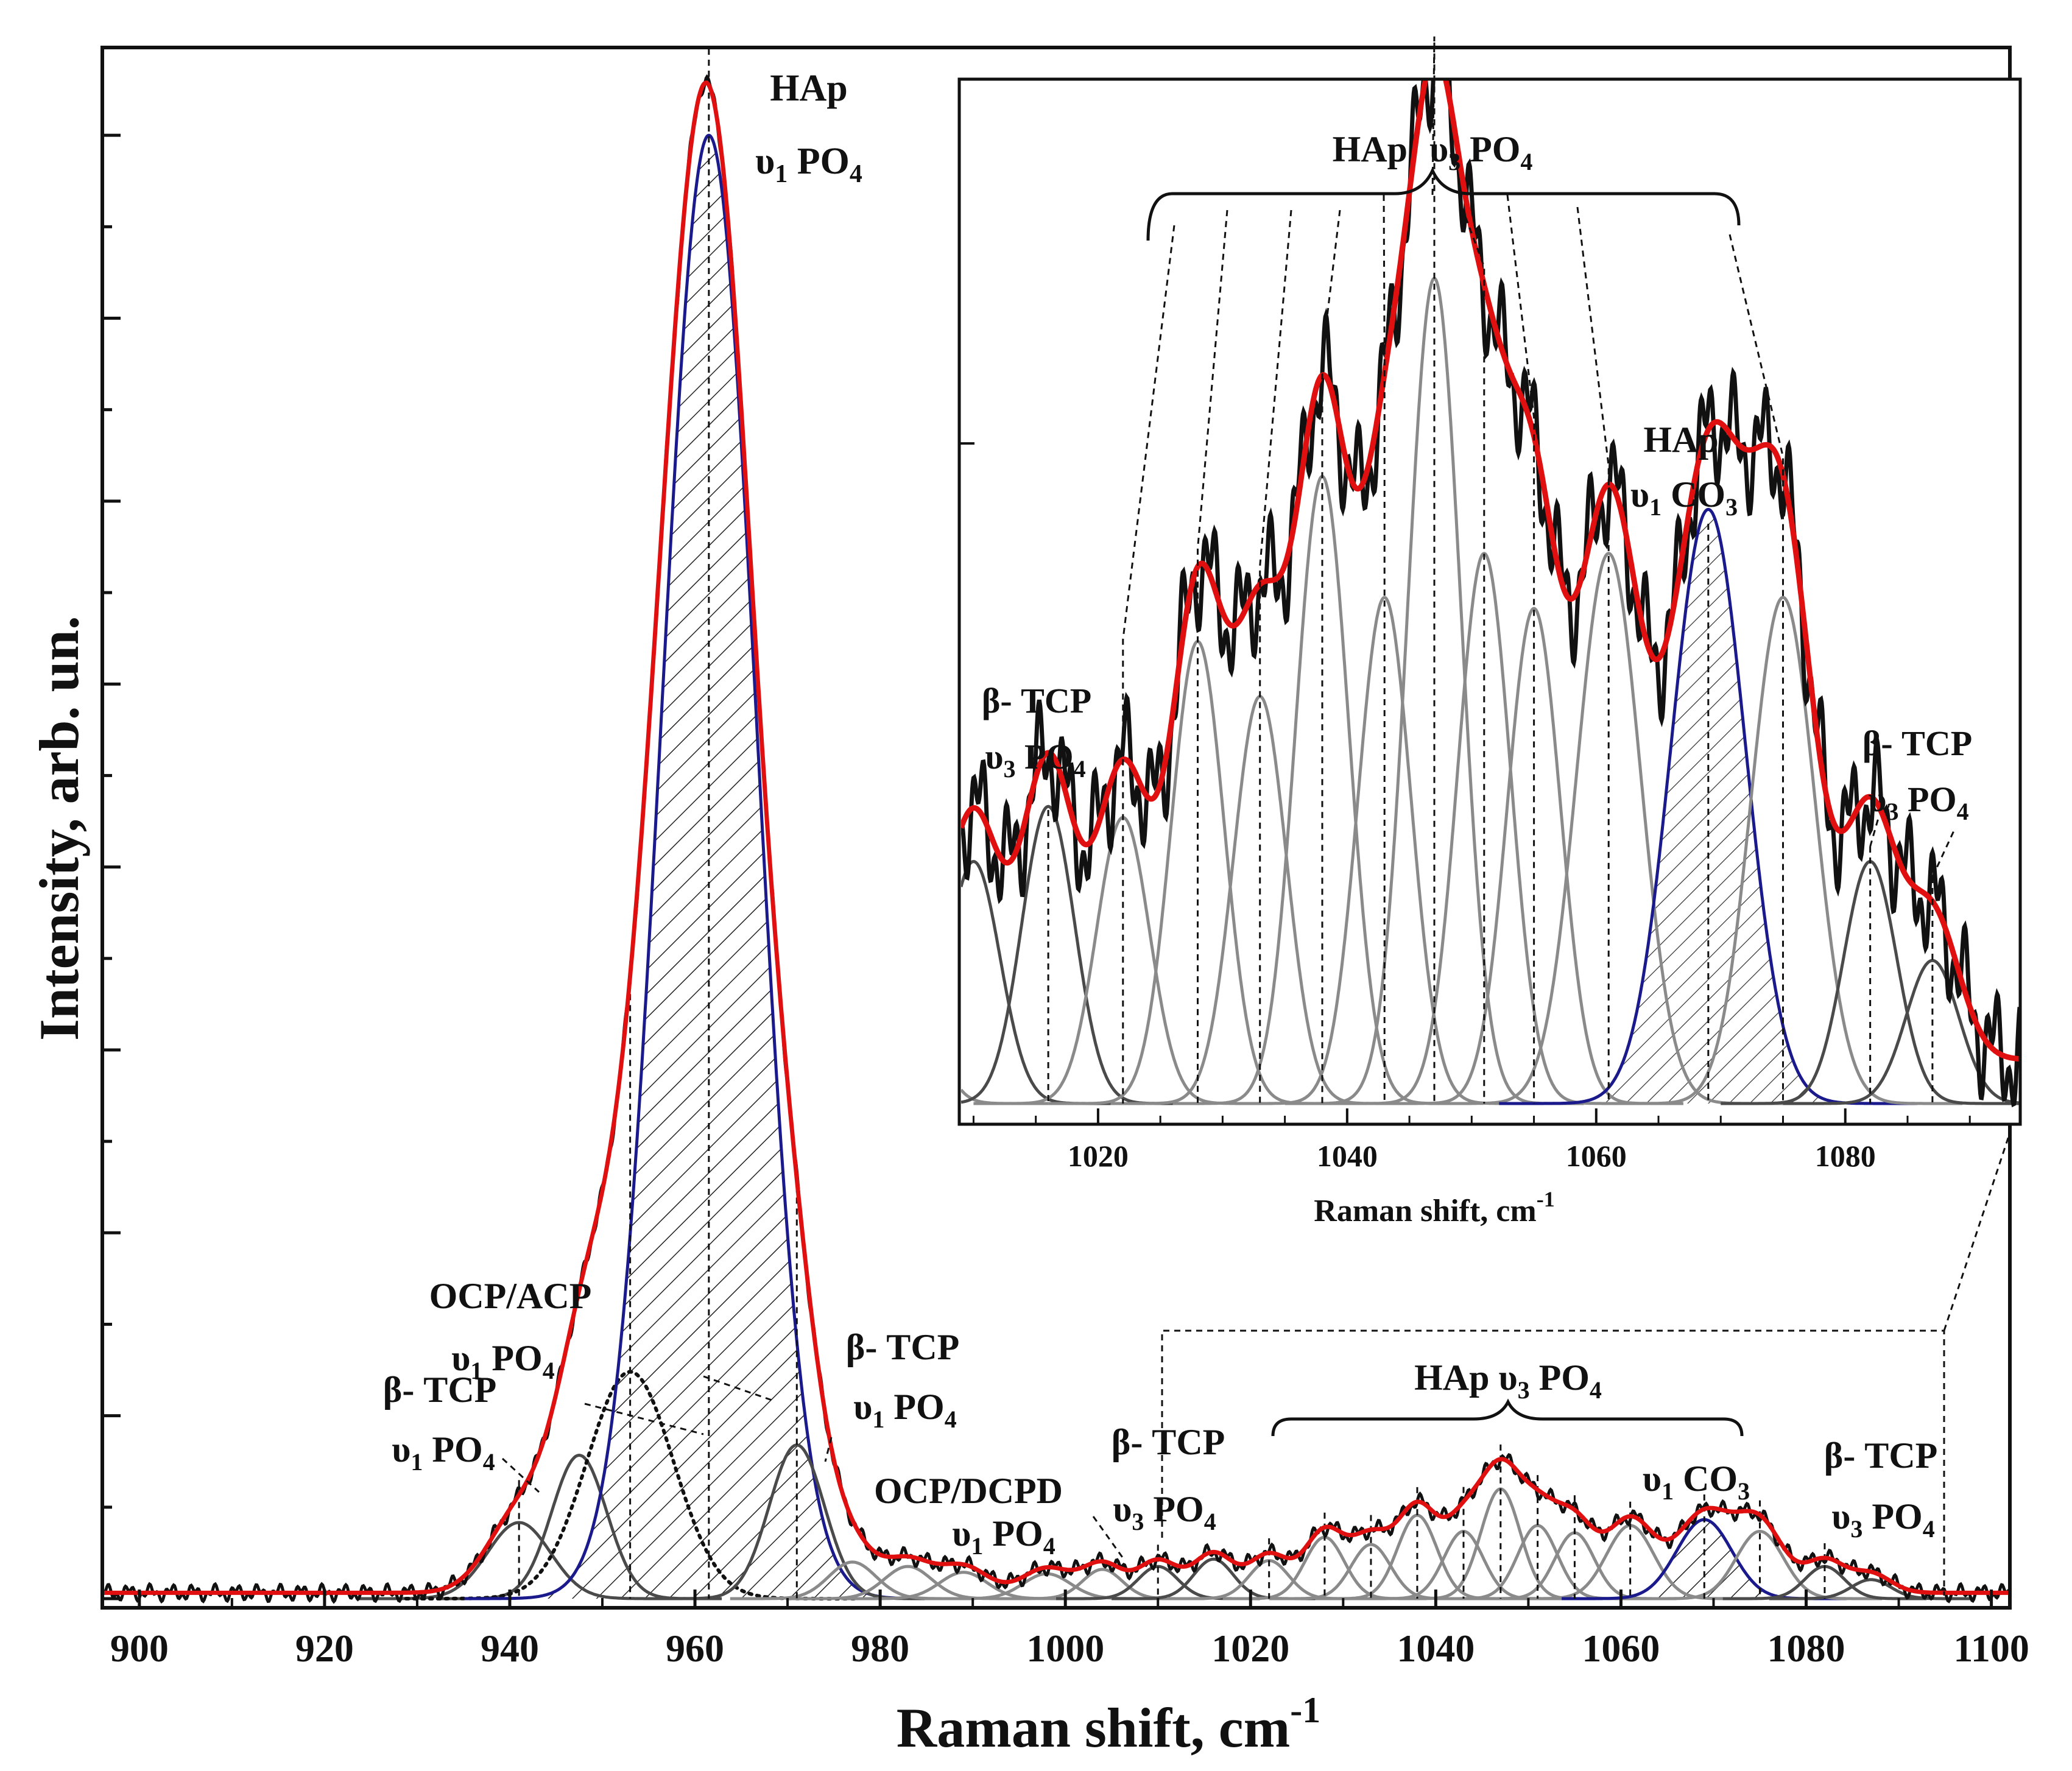 The width and height of the screenshot is (2072, 1771). What do you see at coordinates (324, 1648) in the screenshot?
I see `x-tick-label-1: 920` at bounding box center [324, 1648].